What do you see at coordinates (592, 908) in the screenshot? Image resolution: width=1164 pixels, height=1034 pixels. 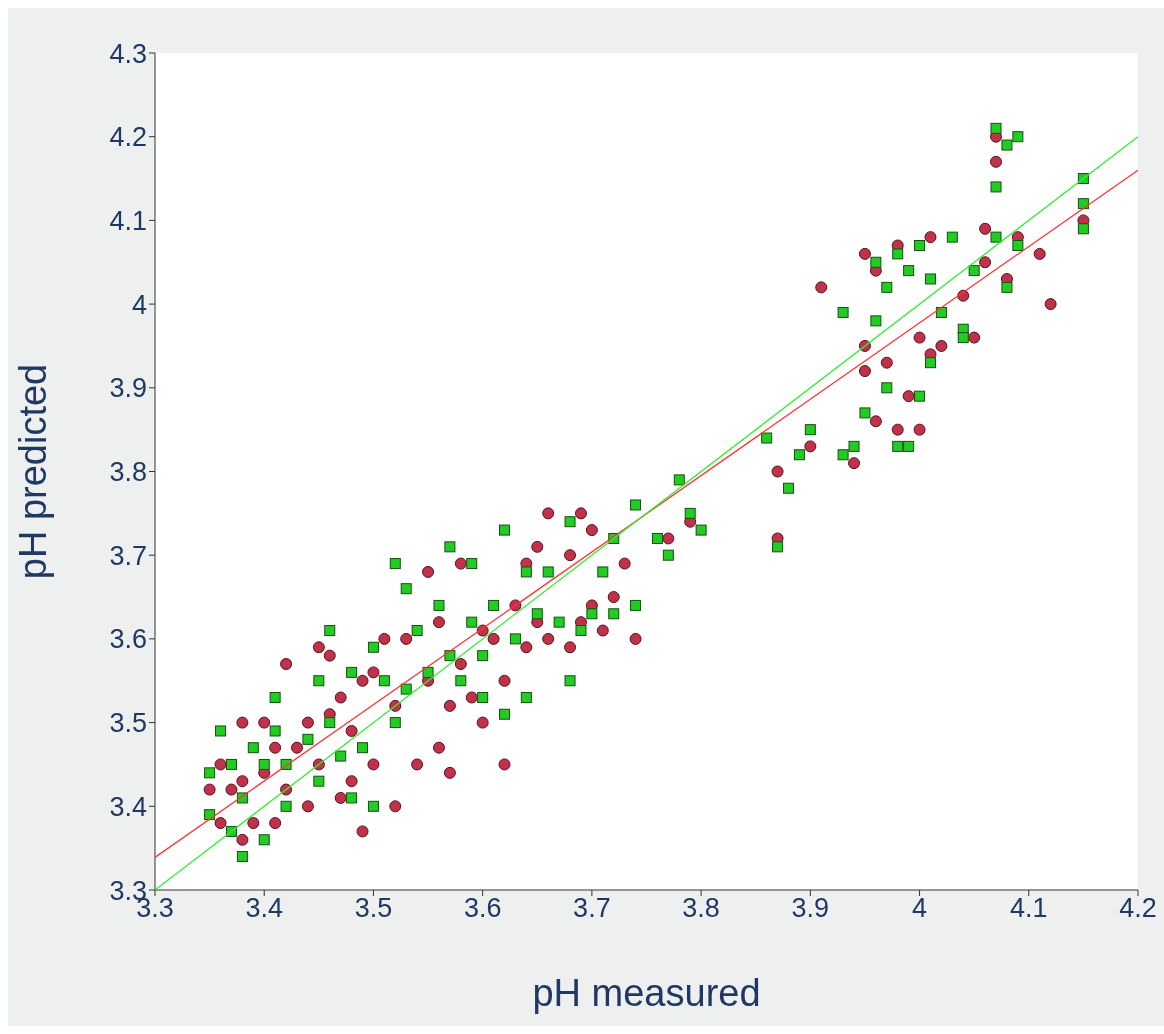 I see `x-tick-label: 3.7` at bounding box center [592, 908].